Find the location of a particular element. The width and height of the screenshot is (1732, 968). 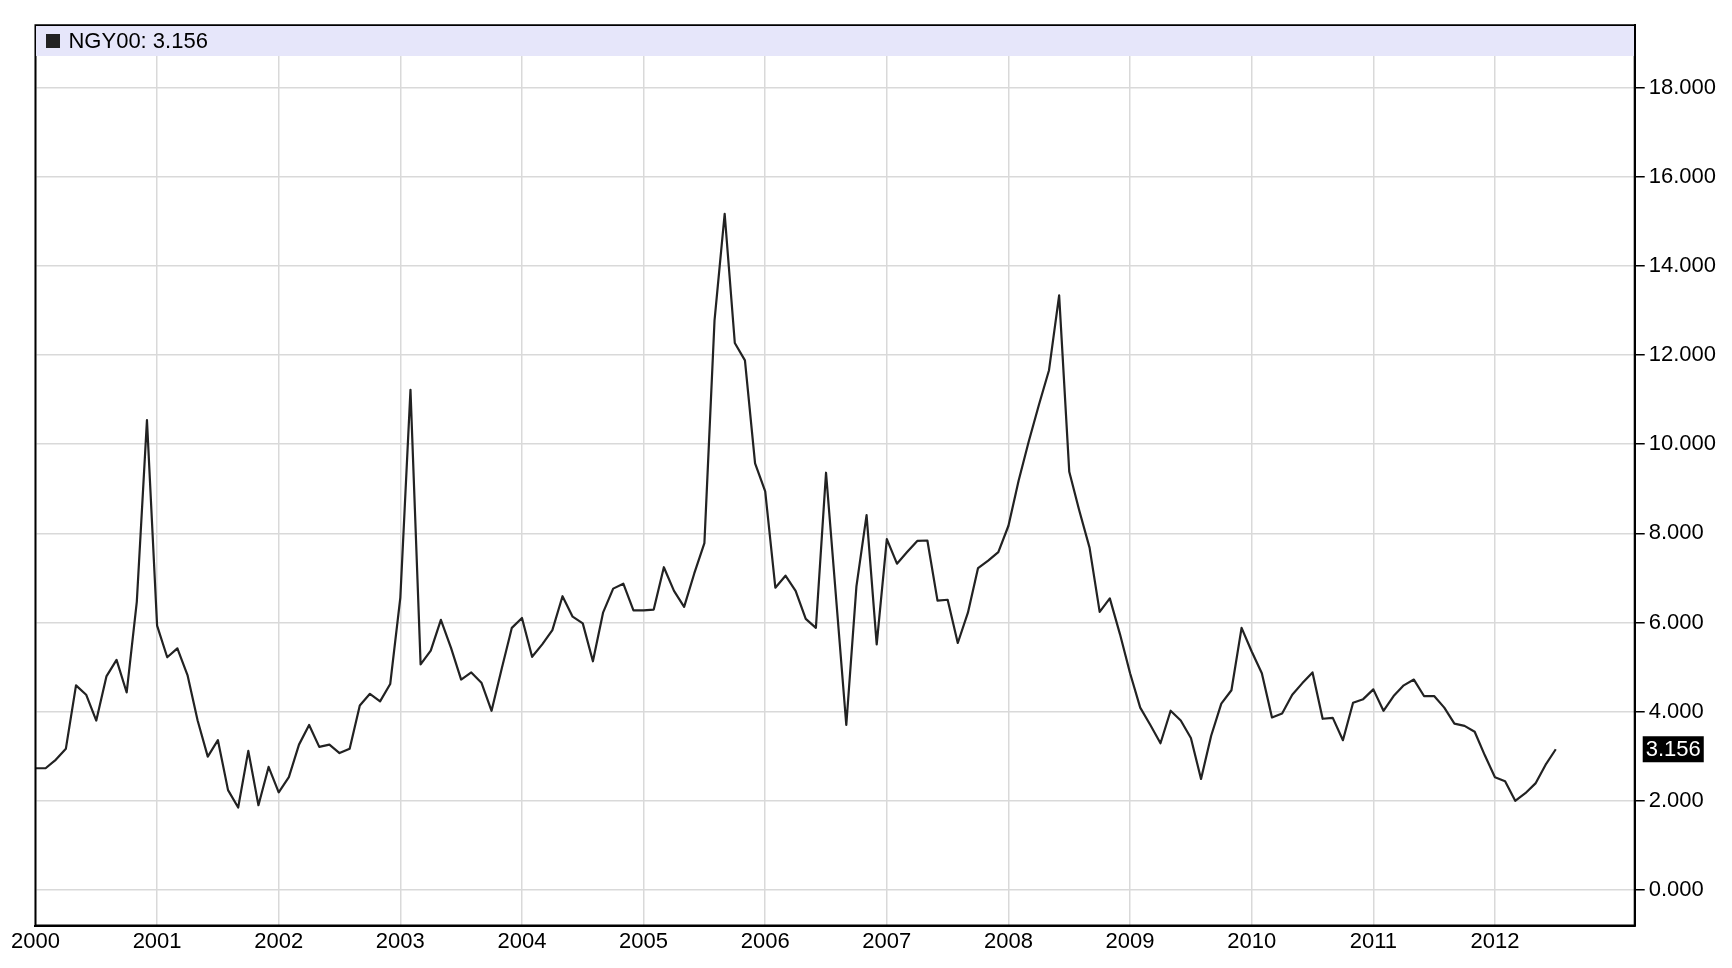

x-tick-label: 2000 is located at coordinates (35, 940).